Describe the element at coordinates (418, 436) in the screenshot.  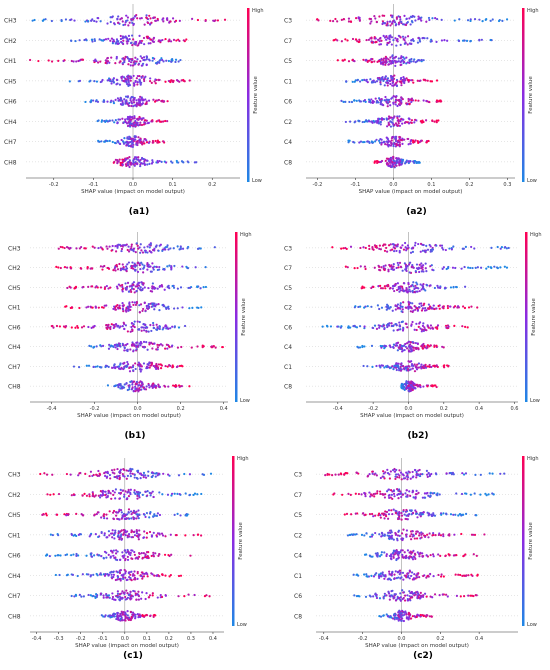
I see `panel-caption: (b2)` at that location.